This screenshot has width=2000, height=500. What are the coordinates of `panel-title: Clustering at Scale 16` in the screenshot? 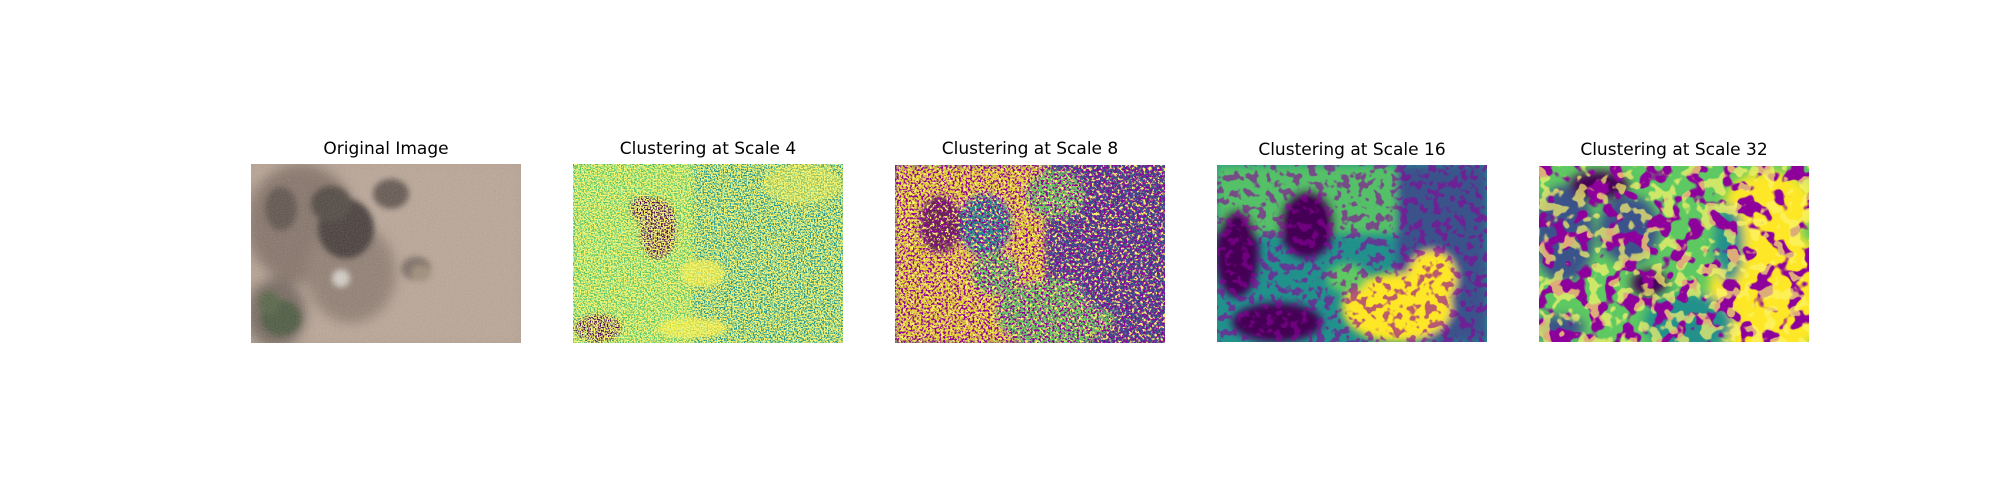 It's located at (1352, 150).